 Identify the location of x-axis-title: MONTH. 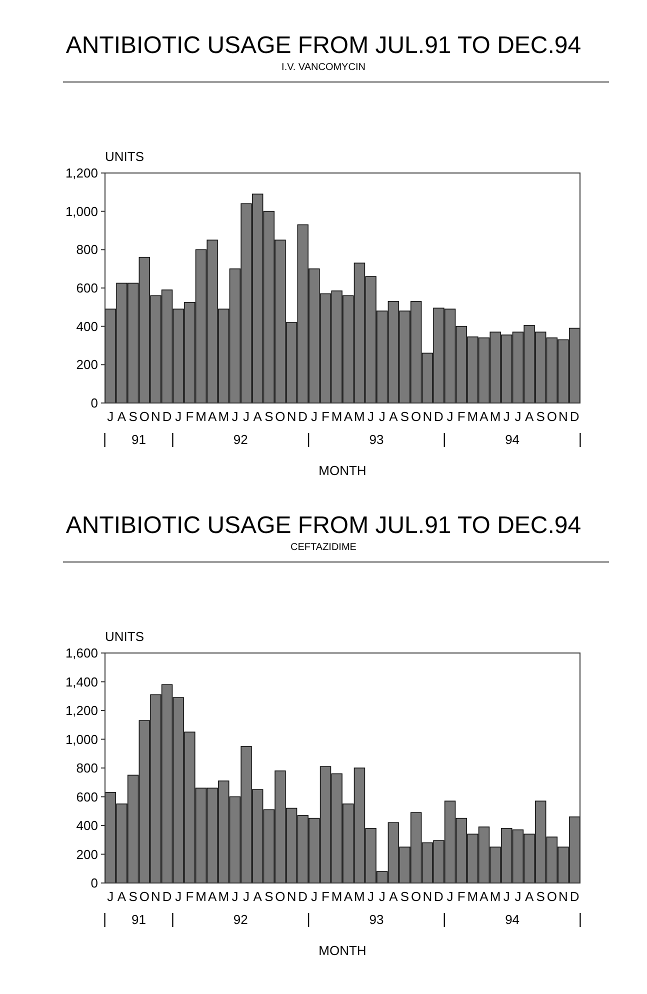
(342, 950).